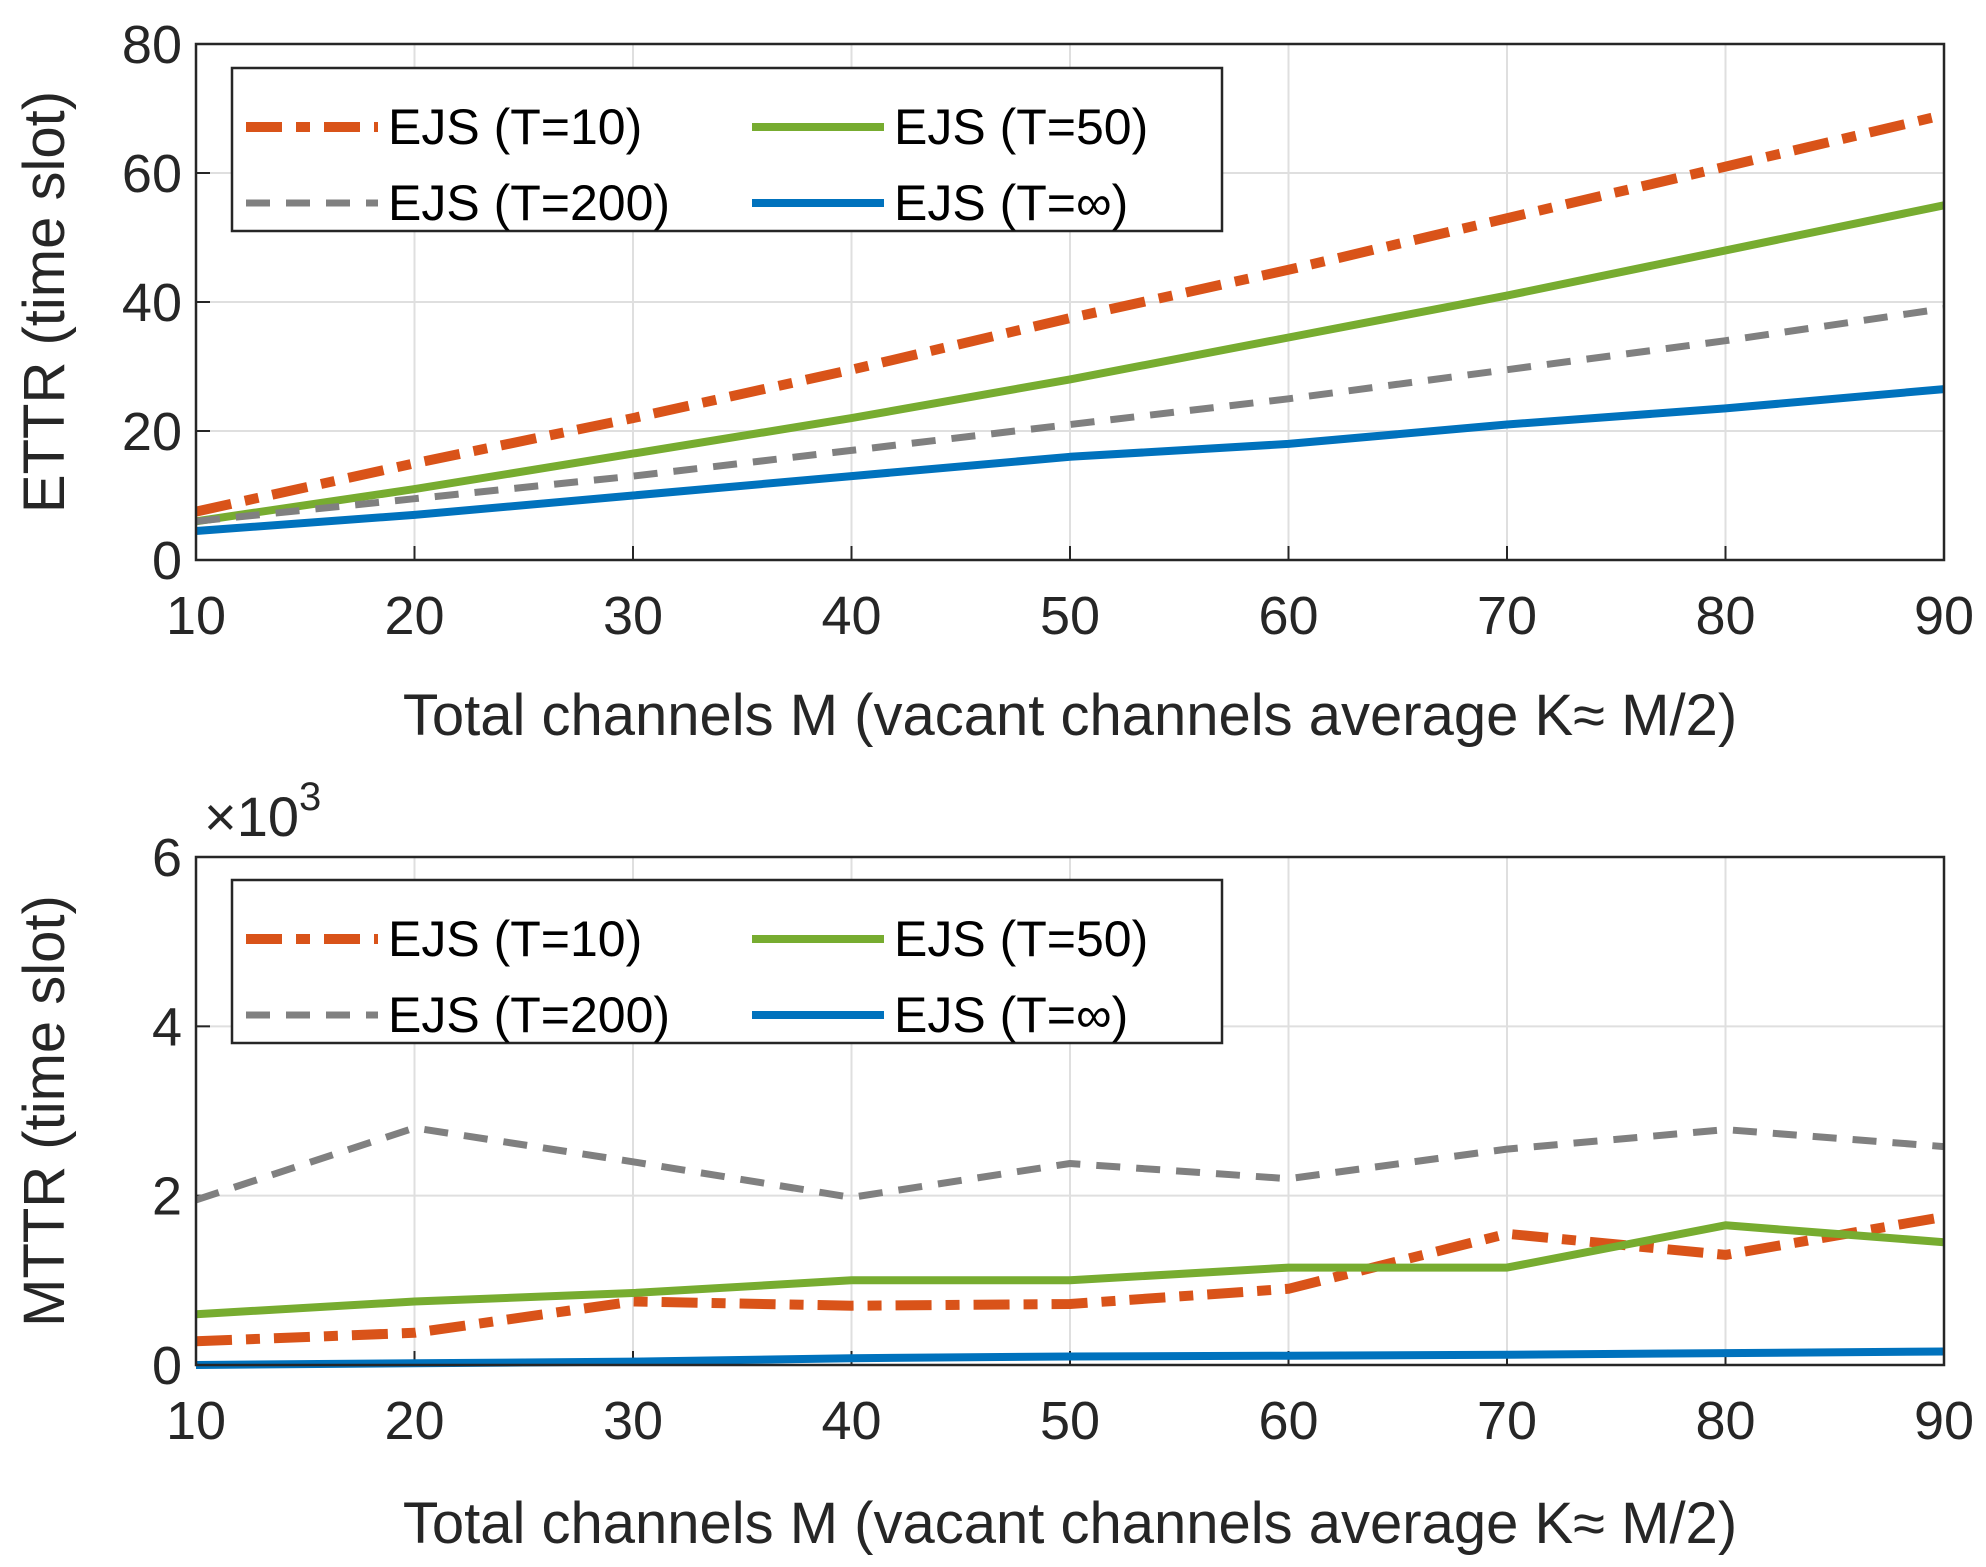 This screenshot has height=1567, width=1986. I want to click on bot-x-tick-label: 40, so click(851, 1421).